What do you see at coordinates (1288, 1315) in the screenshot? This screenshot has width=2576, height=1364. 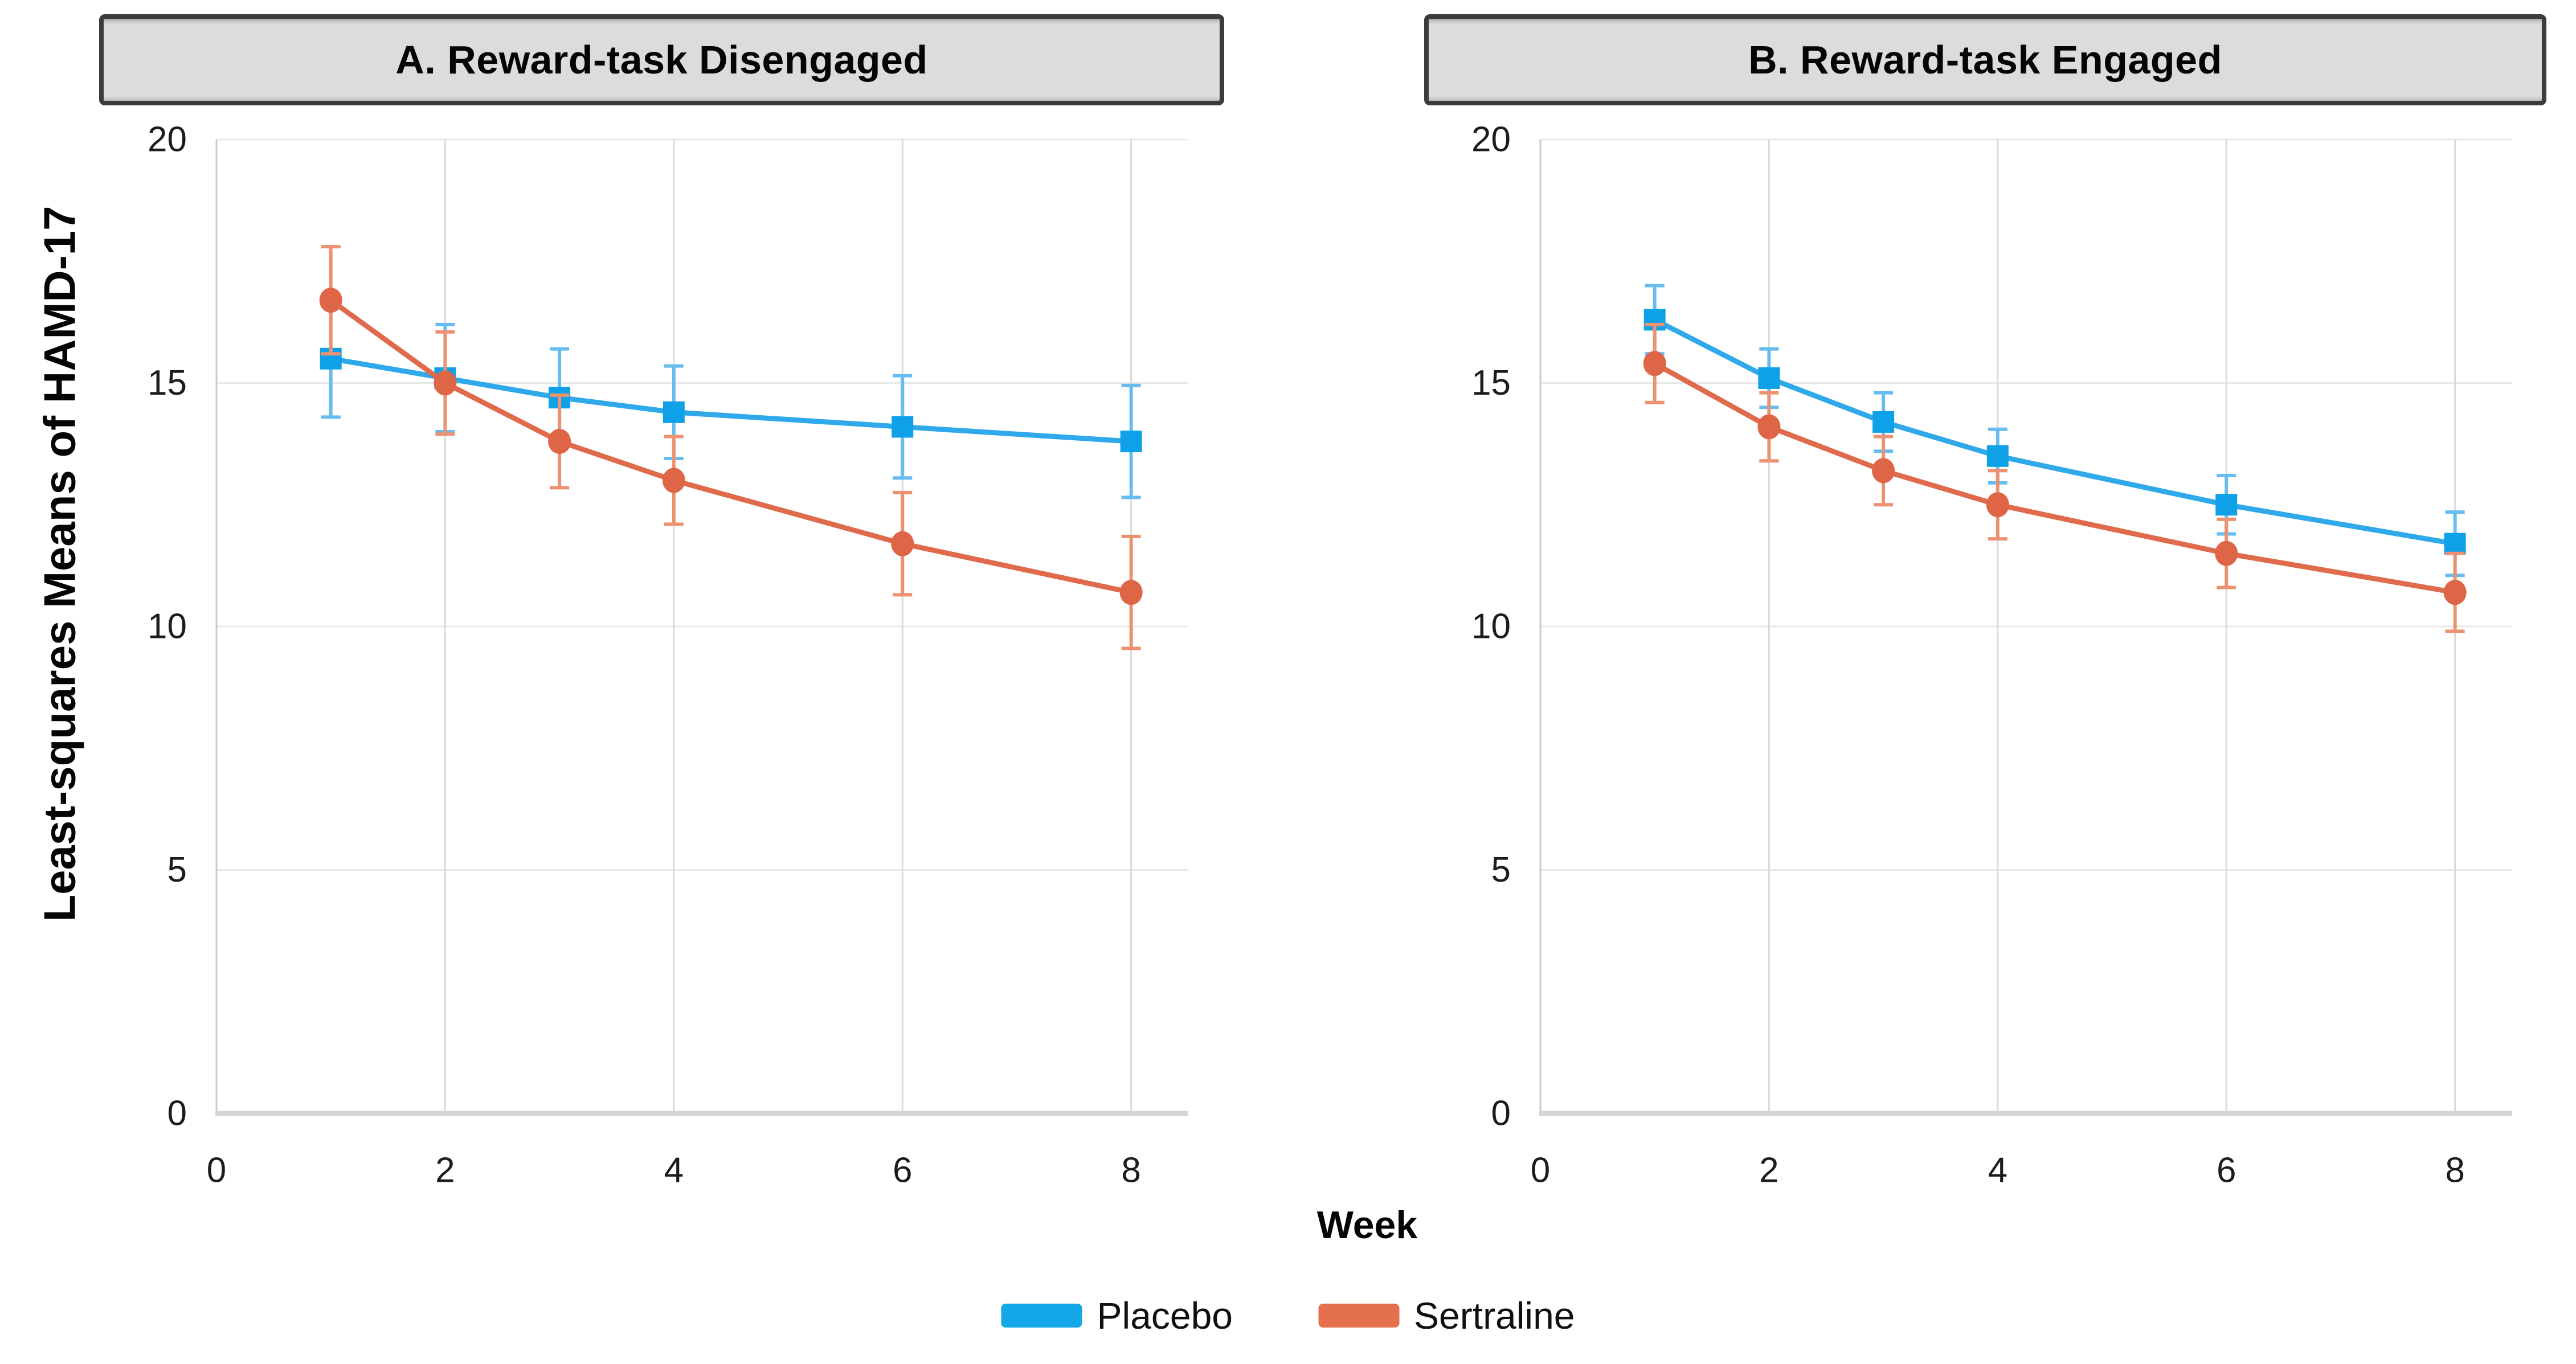 I see `legend: Placebo Sertraline` at bounding box center [1288, 1315].